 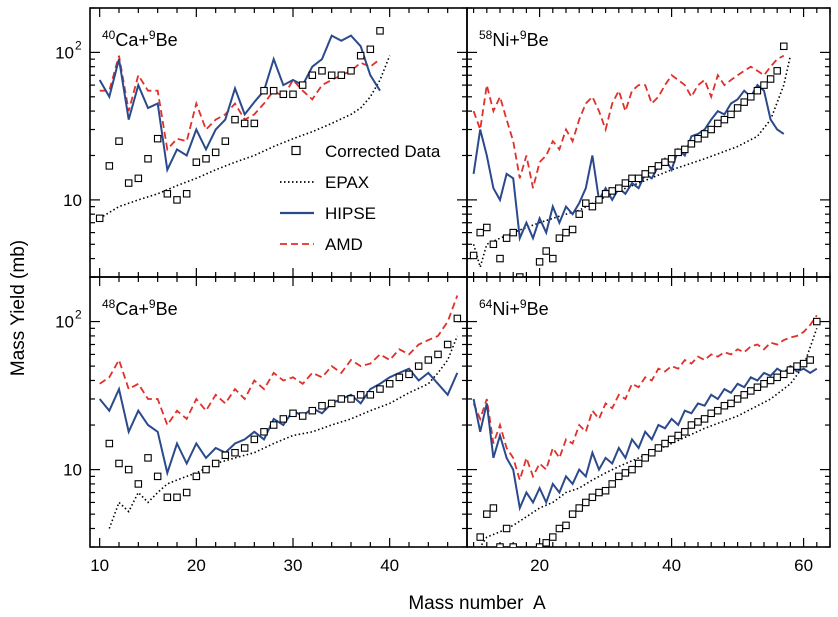 I want to click on legend-item-corrected-data: Corrected Data, so click(x=366, y=151).